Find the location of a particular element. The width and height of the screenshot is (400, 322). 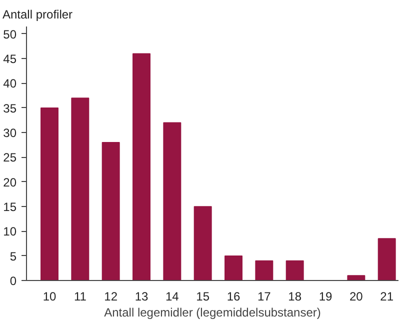

y-tick-label: 20 is located at coordinates (10, 182).